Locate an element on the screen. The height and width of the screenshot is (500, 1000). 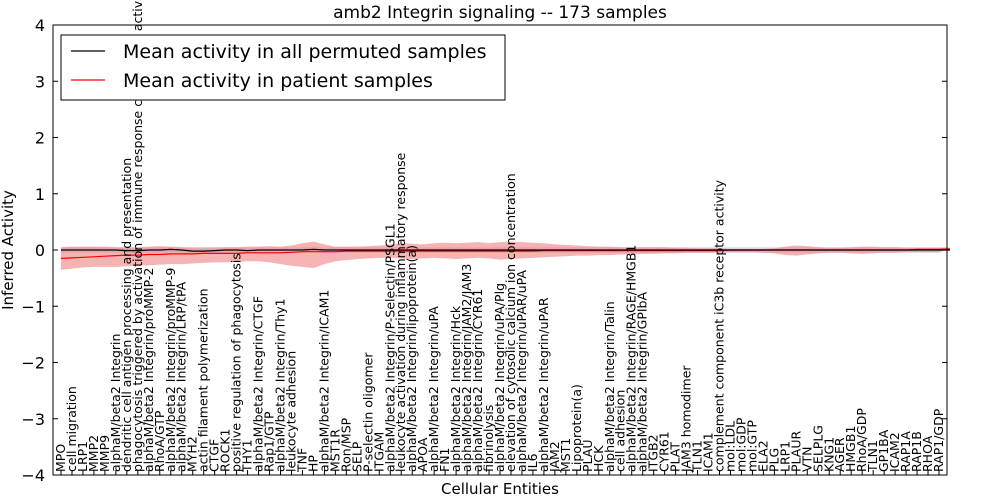
x-tick-label: PLAUR is located at coordinates (795, 451).